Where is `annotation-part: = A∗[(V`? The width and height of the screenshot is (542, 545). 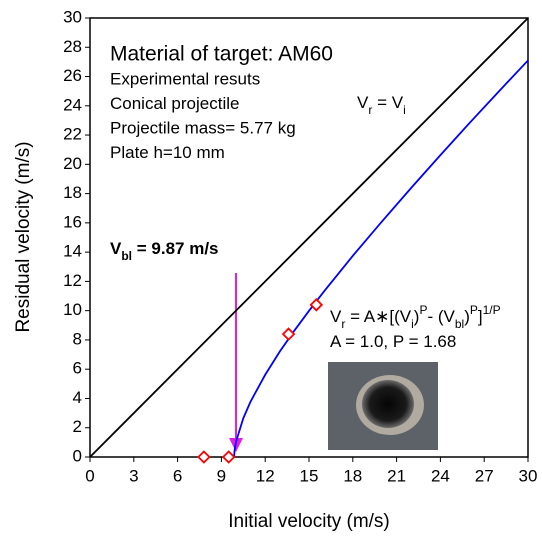
annotation-part: = A∗[(V is located at coordinates (378, 316).